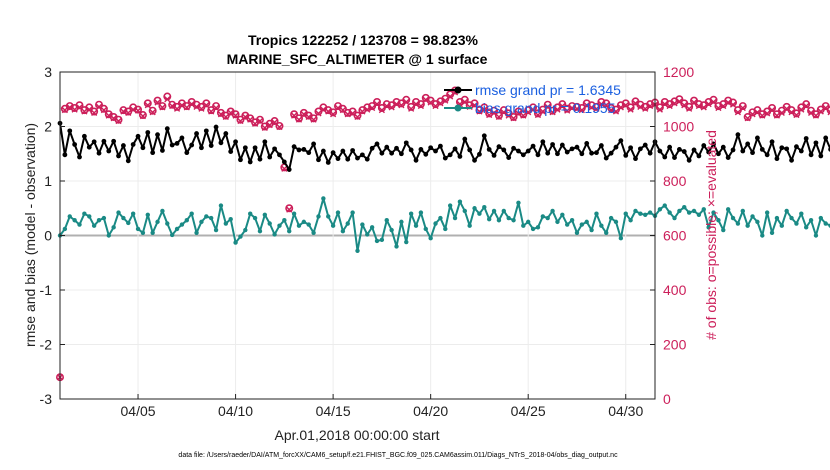  I want to click on legend-rmse-label: rmse grand pr = 1.6345, so click(548, 90).